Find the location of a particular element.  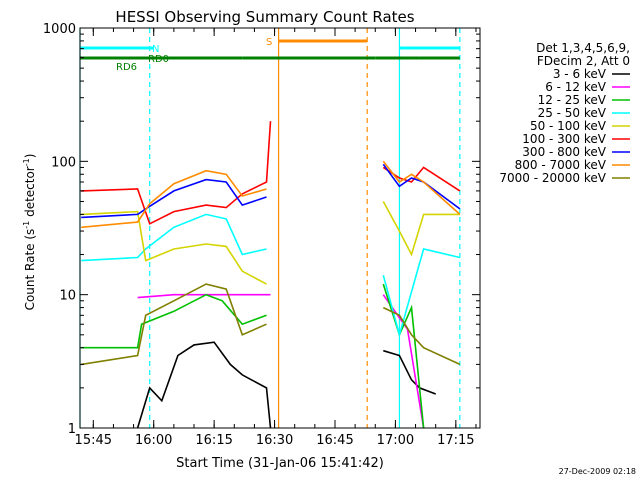

legend-label-4: 50 - 100 keV is located at coordinates (568, 126).